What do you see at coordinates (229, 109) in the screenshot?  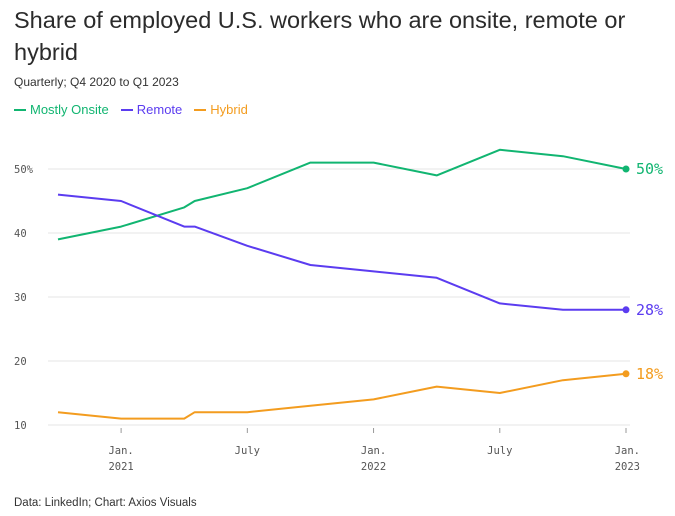 I see `legend-label-hybrid: Hybrid` at bounding box center [229, 109].